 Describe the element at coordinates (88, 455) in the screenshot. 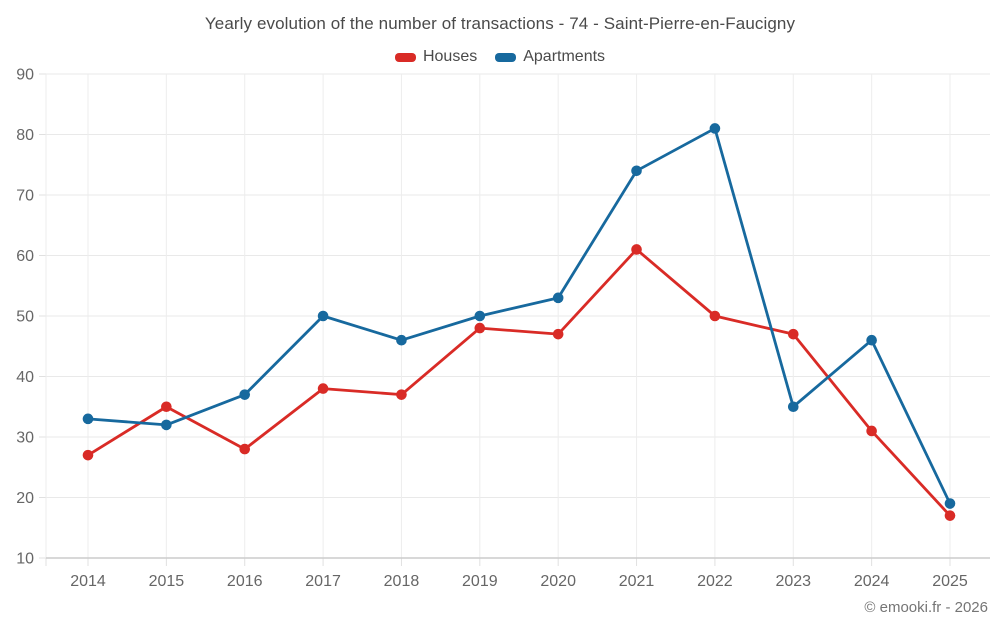

I see `data-point-houses-2014` at that location.